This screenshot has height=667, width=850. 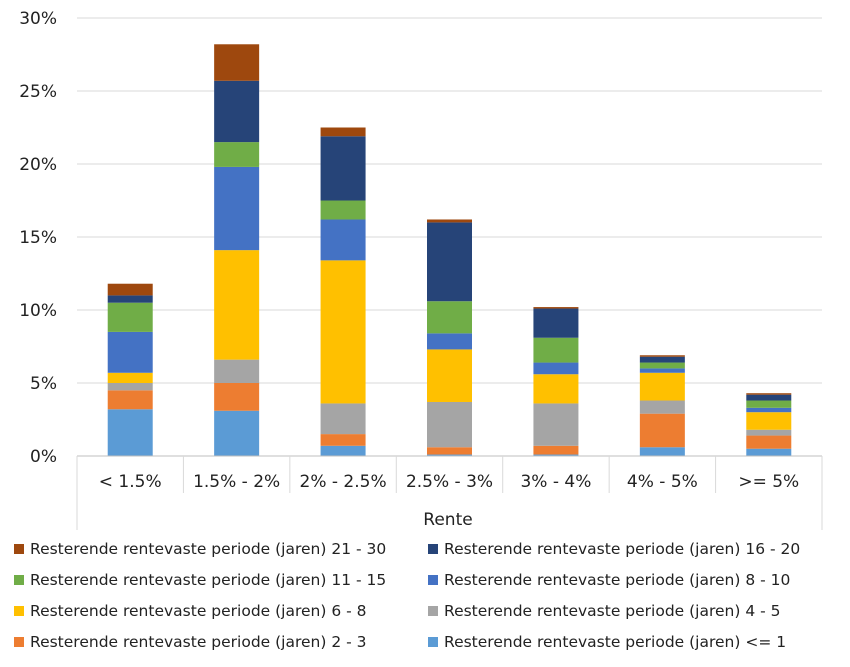 What do you see at coordinates (38, 165) in the screenshot?
I see `y-tick-label: 20%` at bounding box center [38, 165].